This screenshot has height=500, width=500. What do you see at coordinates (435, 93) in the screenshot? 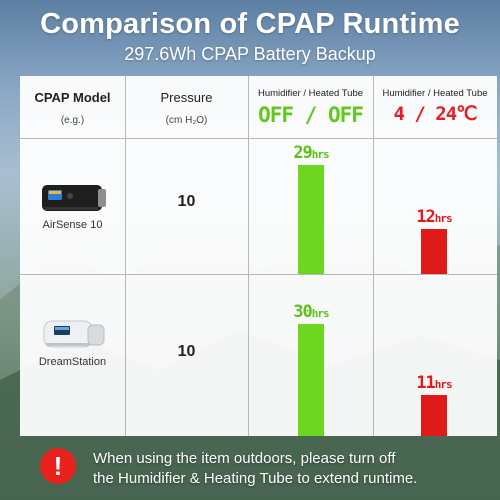
I see `header-on-label: Humidifier / Heated Tube` at bounding box center [435, 93].